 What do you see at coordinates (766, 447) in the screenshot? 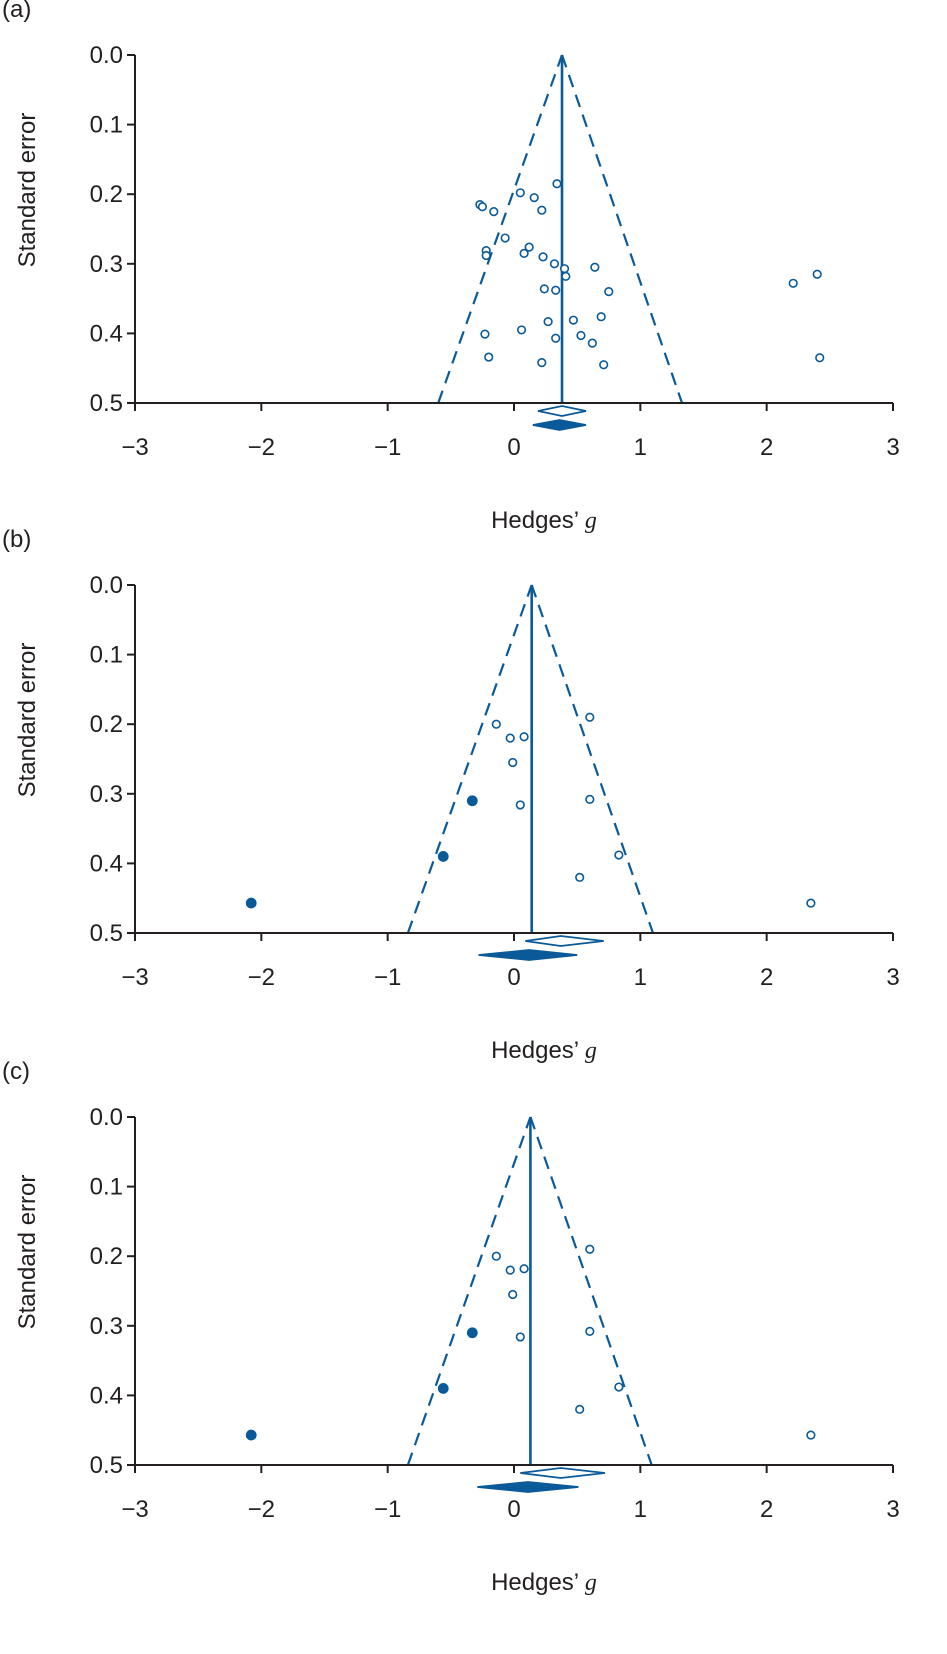
I see `x-tick-label: 2` at bounding box center [766, 447].